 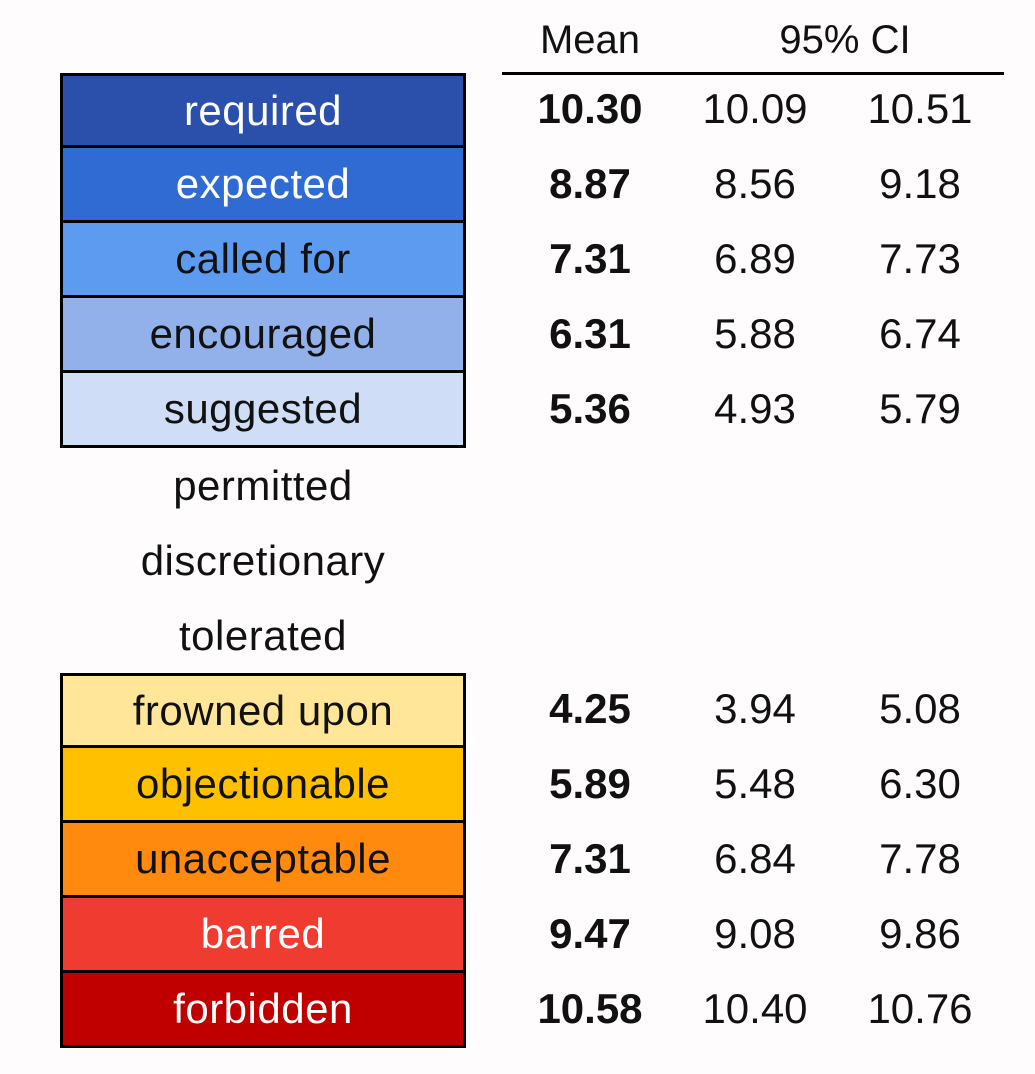 I want to click on ci-high-value: 10.76, so click(x=920, y=1008).